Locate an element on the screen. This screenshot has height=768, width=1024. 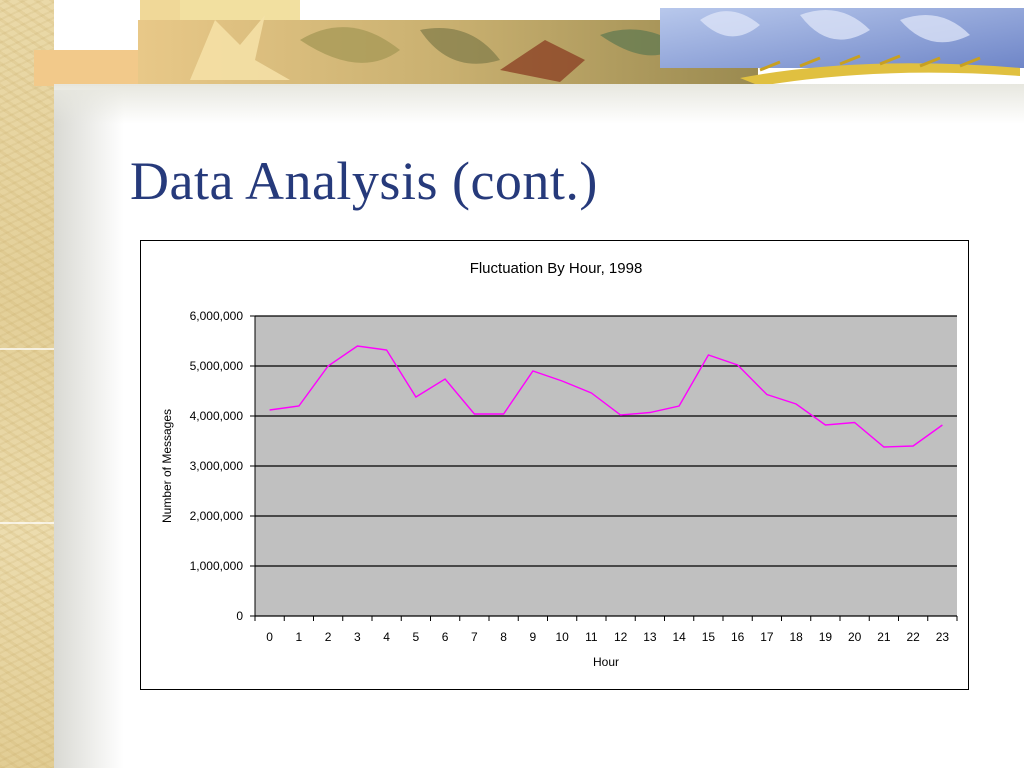
decorative-banner is located at coordinates (529, 45).